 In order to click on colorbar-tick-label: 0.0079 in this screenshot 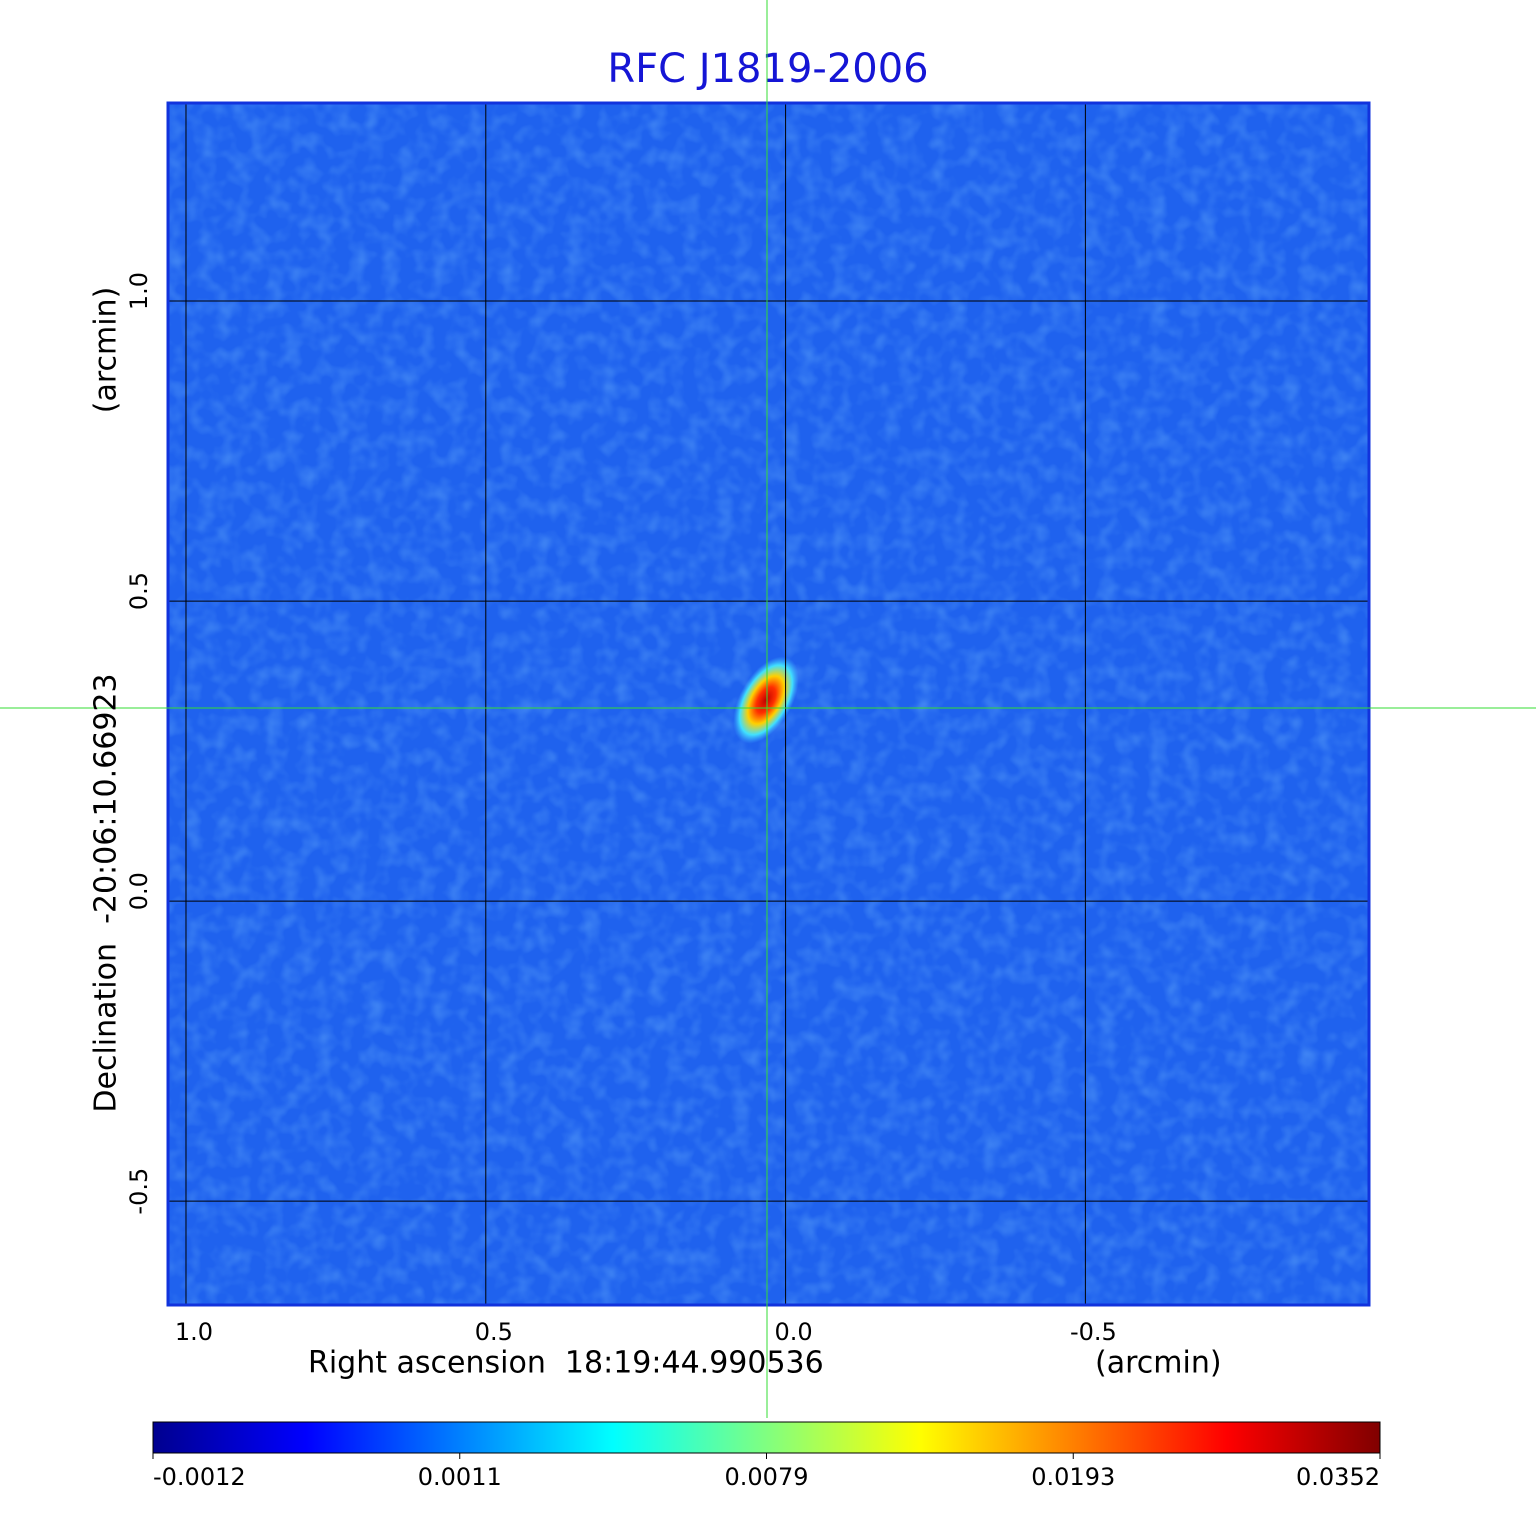, I will do `click(767, 1477)`.